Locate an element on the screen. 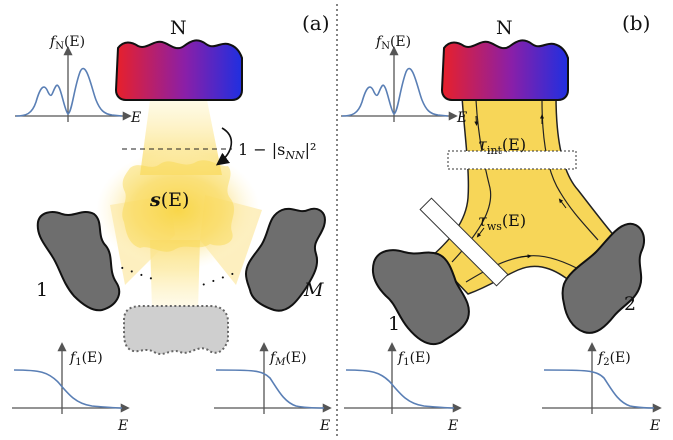  dist-right-a-curve is located at coordinates (270, 389).